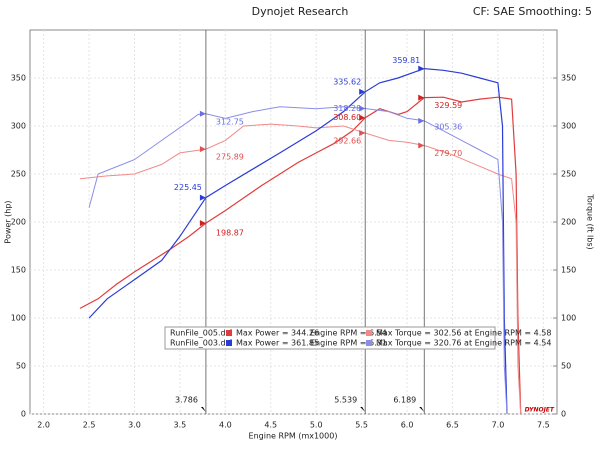 Image resolution: width=600 pixels, height=450 pixels. Describe the element at coordinates (568, 270) in the screenshot. I see `y2-tick-label: 150` at that location.